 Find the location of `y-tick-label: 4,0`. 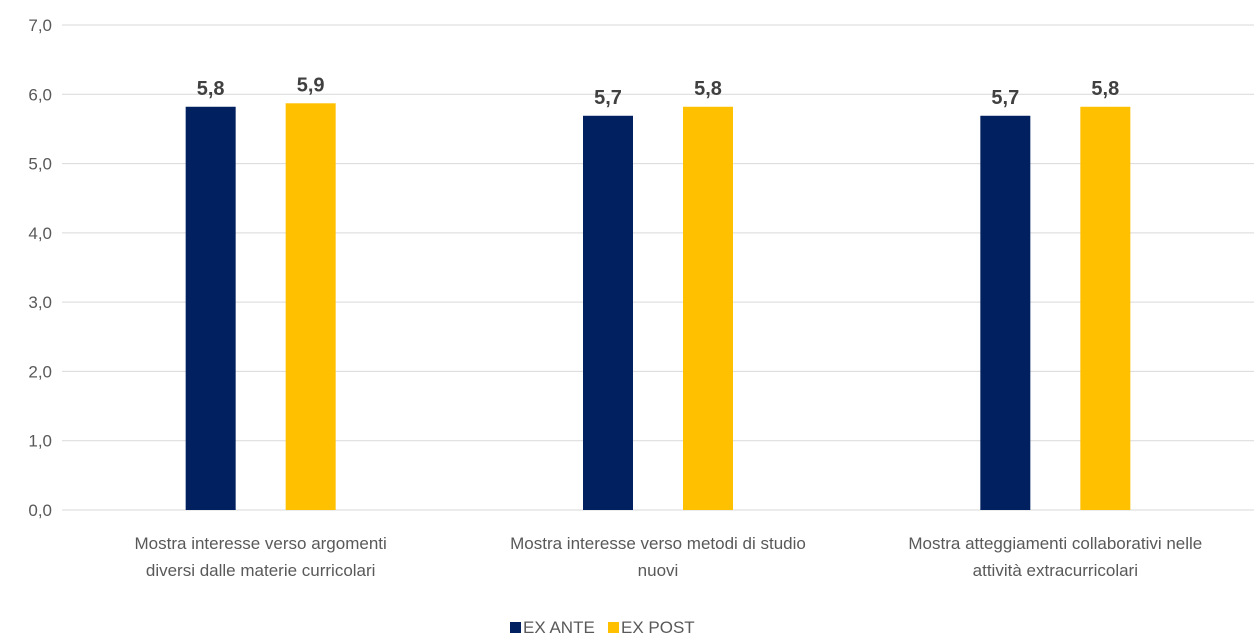

y-tick-label: 4,0 is located at coordinates (40, 233).